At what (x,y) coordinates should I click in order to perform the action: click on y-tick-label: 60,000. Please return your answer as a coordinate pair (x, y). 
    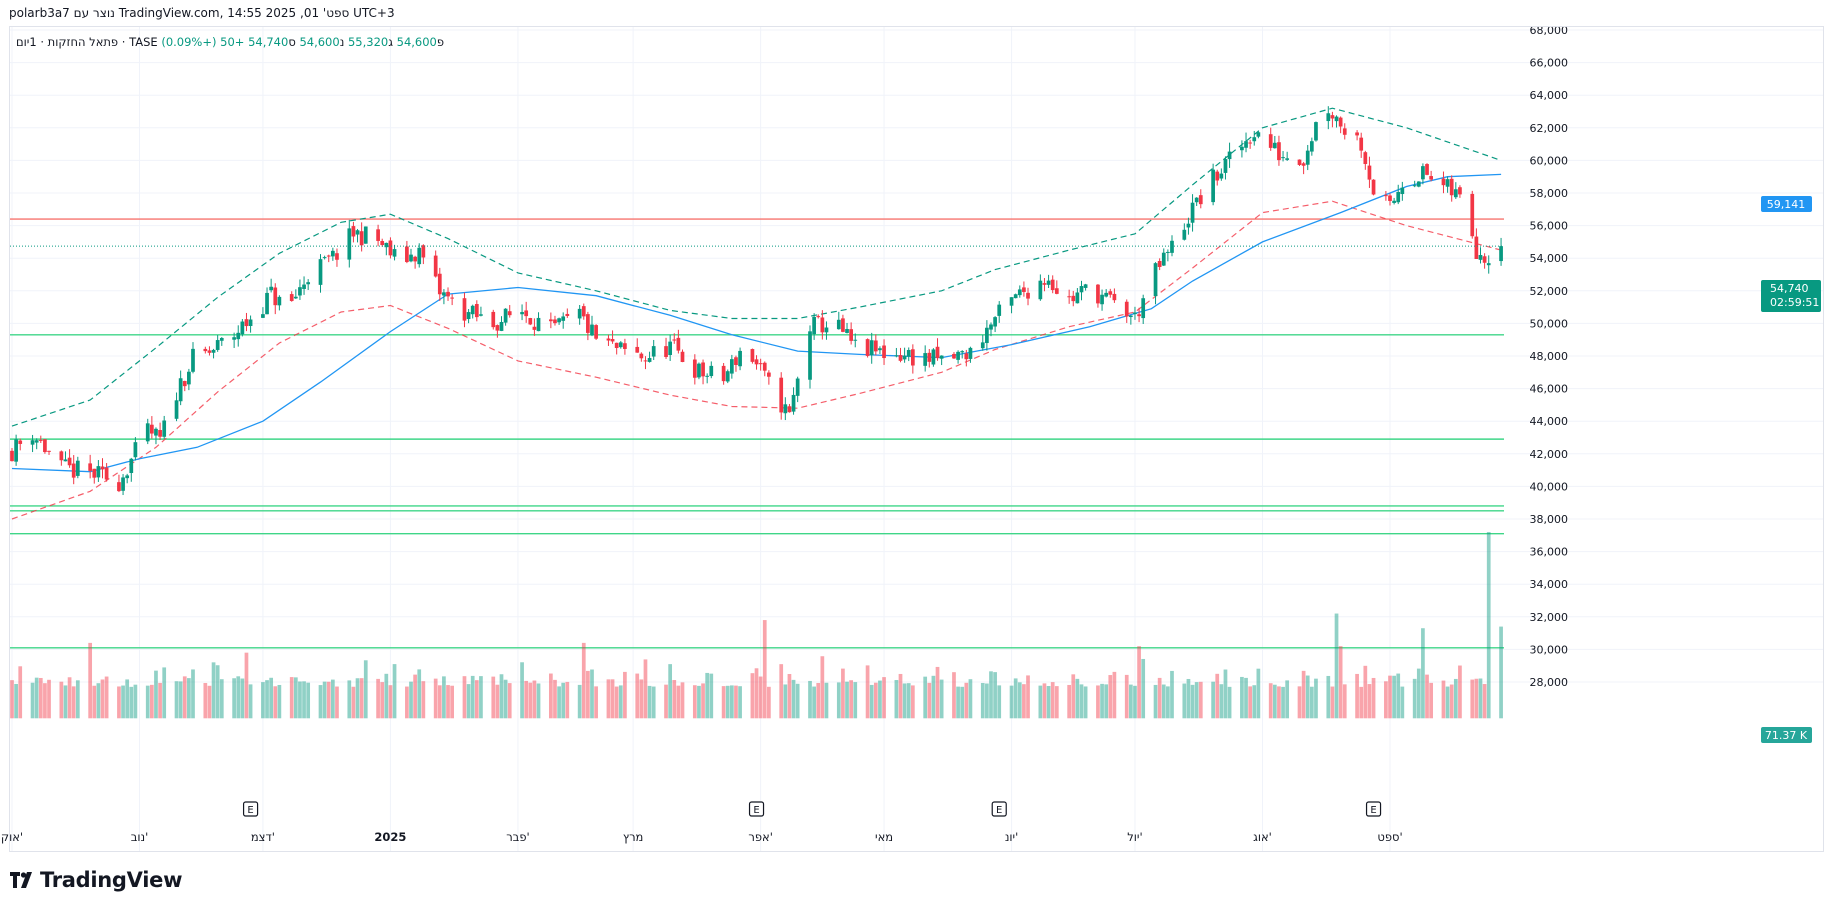
    Looking at the image, I should click on (1549, 160).